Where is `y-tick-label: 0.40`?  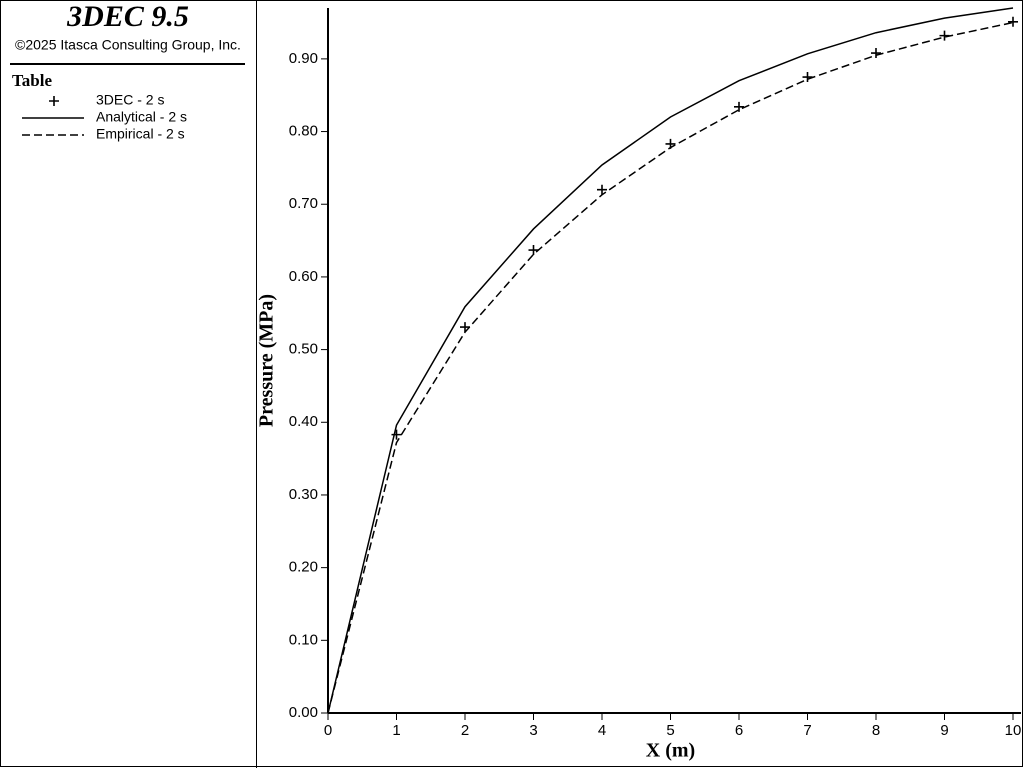
y-tick-label: 0.40 is located at coordinates (303, 421).